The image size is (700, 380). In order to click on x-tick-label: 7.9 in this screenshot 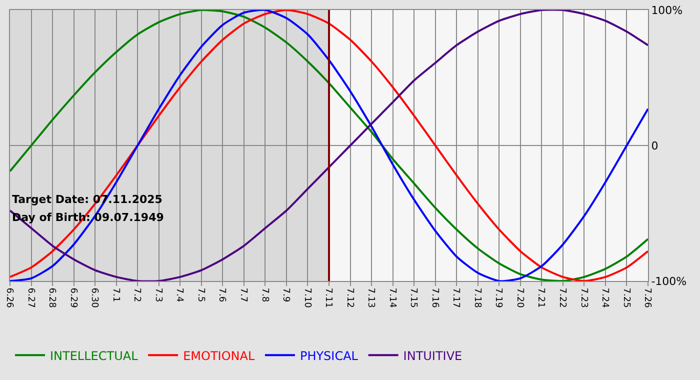, I will do `click(285, 295)`.